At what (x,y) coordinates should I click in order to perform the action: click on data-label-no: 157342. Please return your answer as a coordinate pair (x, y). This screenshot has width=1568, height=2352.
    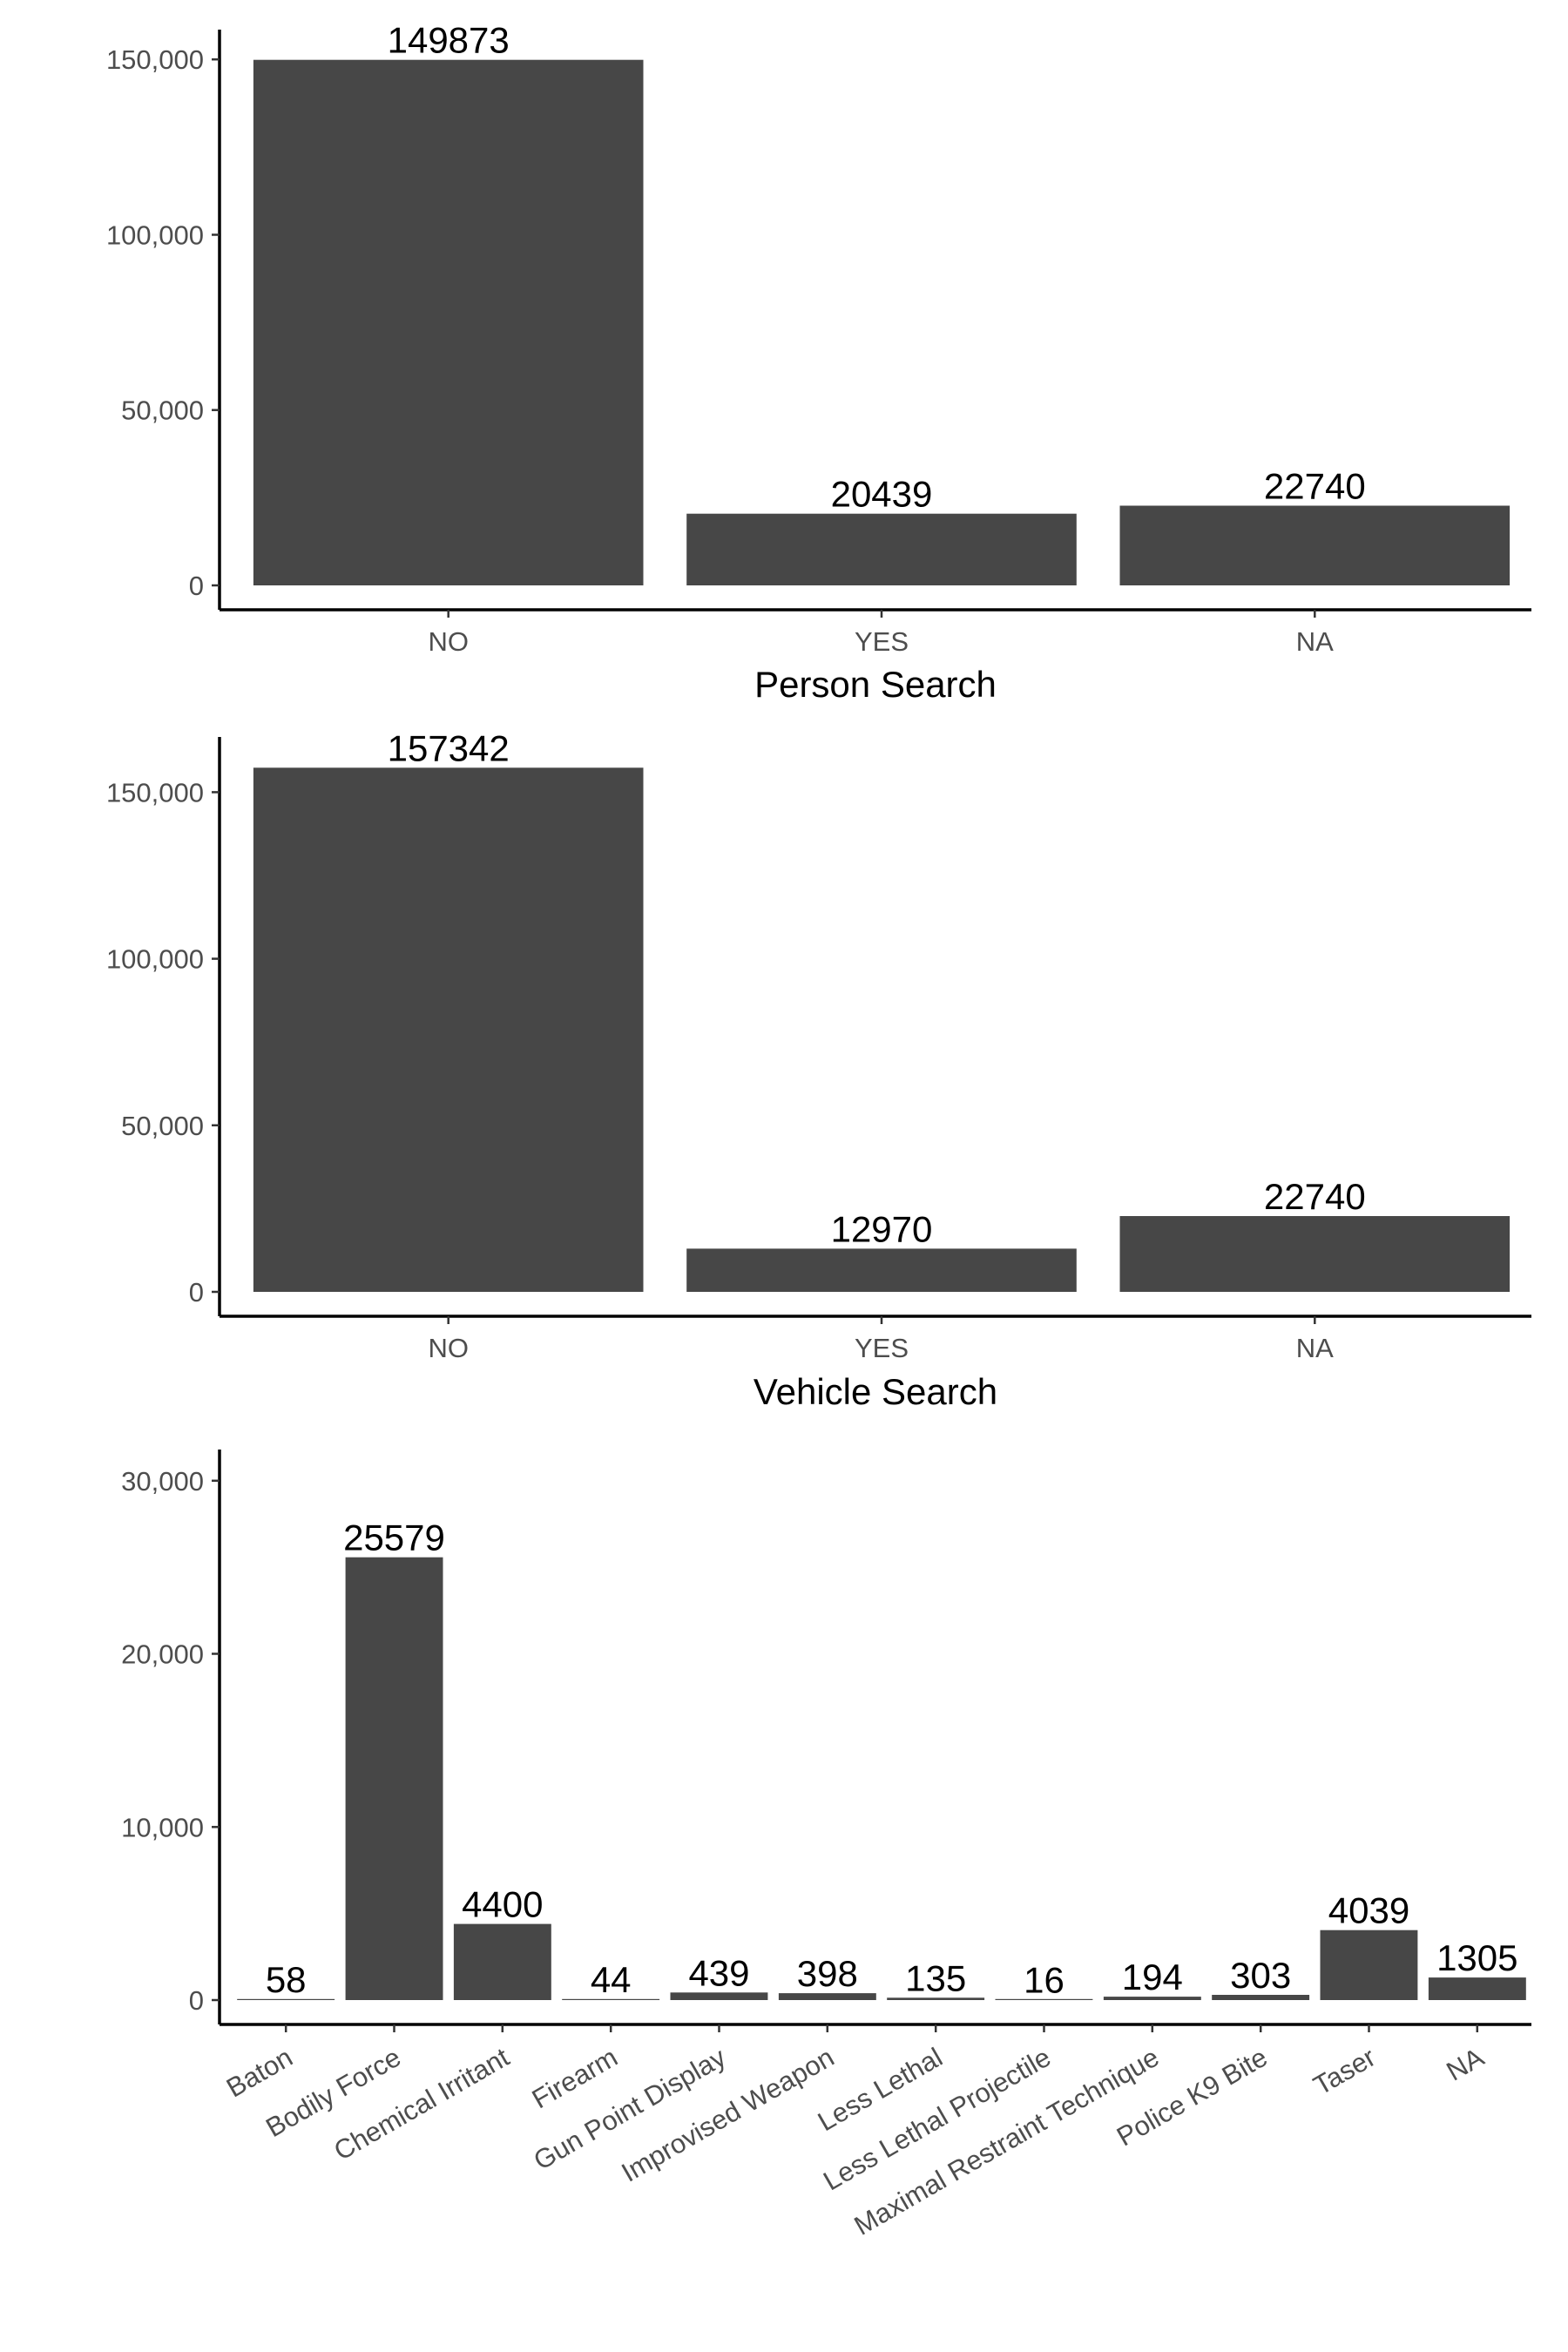
    Looking at the image, I should click on (449, 747).